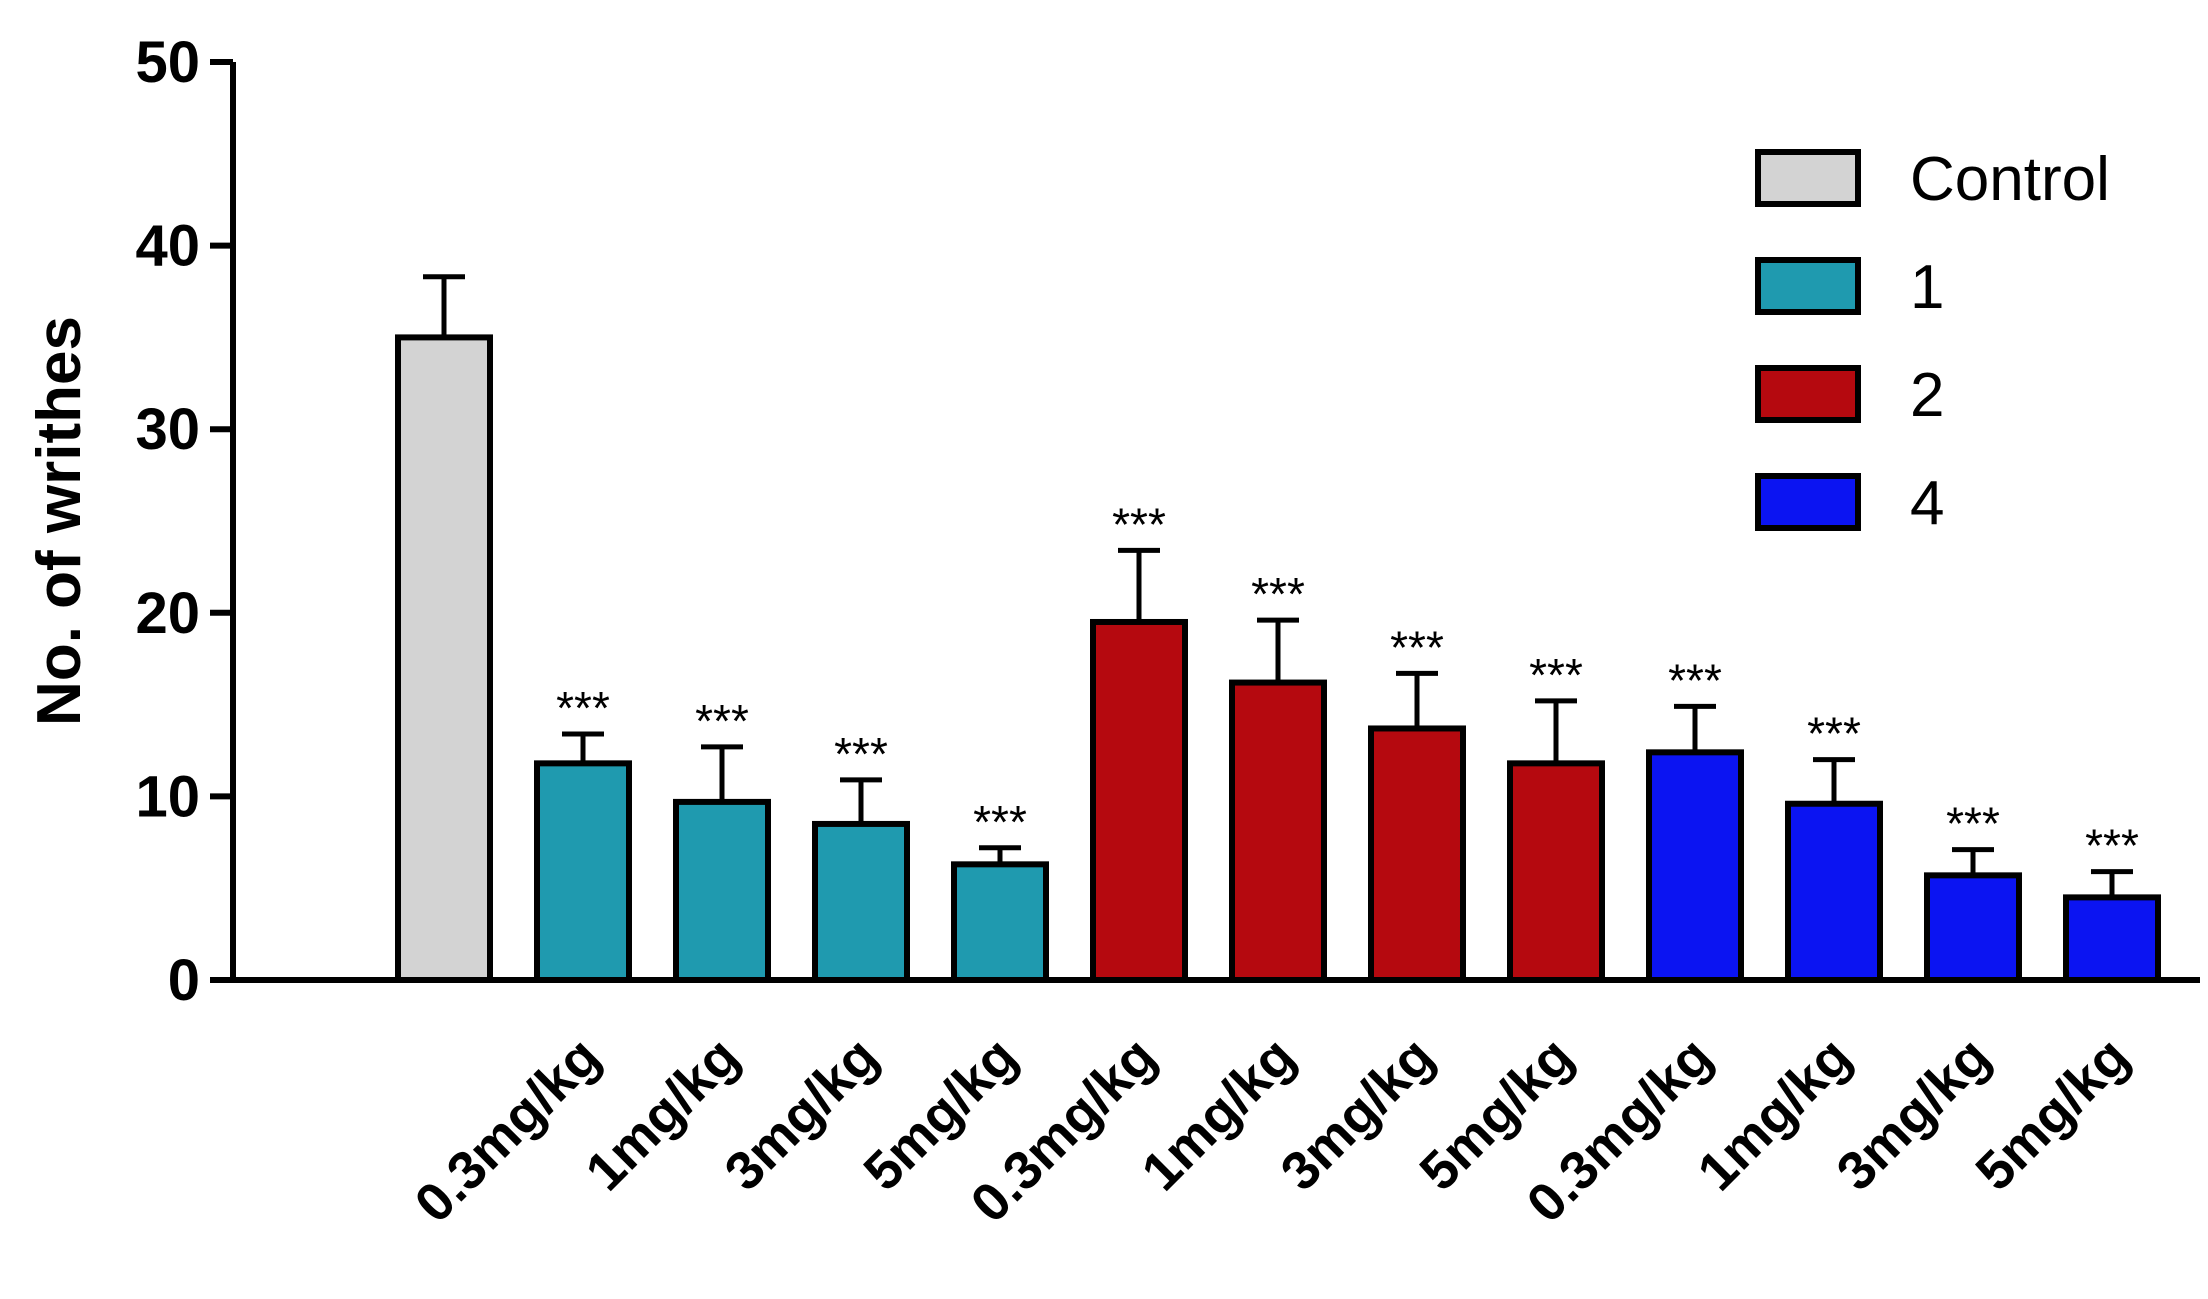 This screenshot has height=1299, width=2208. I want to click on legend-label: 4, so click(1927, 503).